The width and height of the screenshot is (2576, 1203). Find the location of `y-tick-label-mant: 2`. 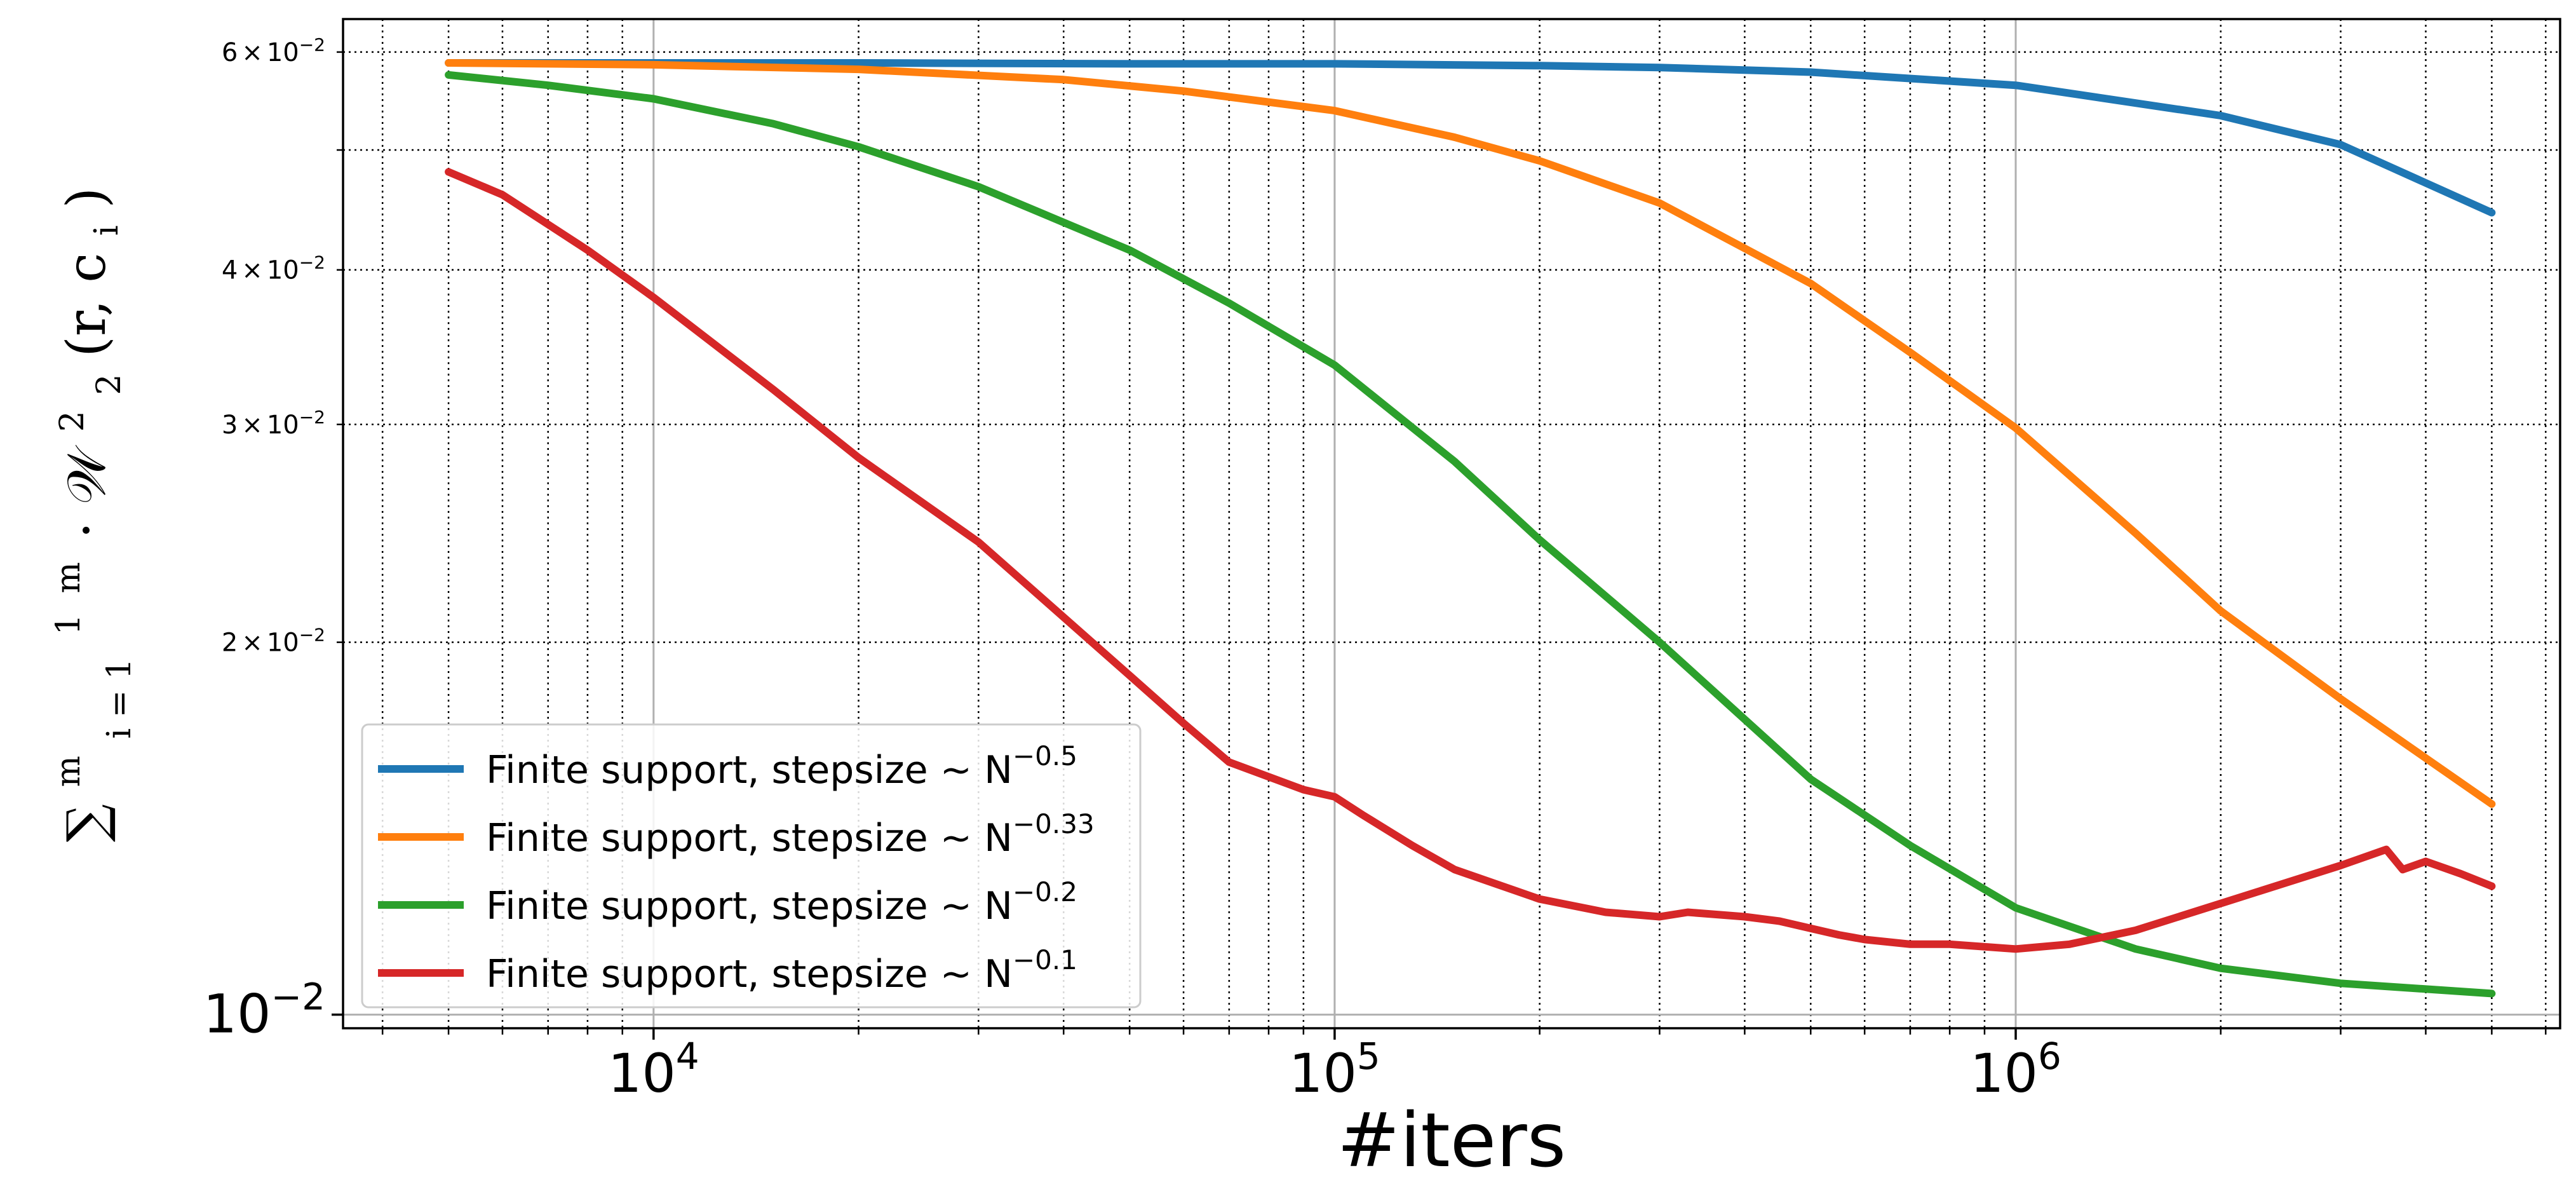

y-tick-label-mant: 2 is located at coordinates (230, 644).